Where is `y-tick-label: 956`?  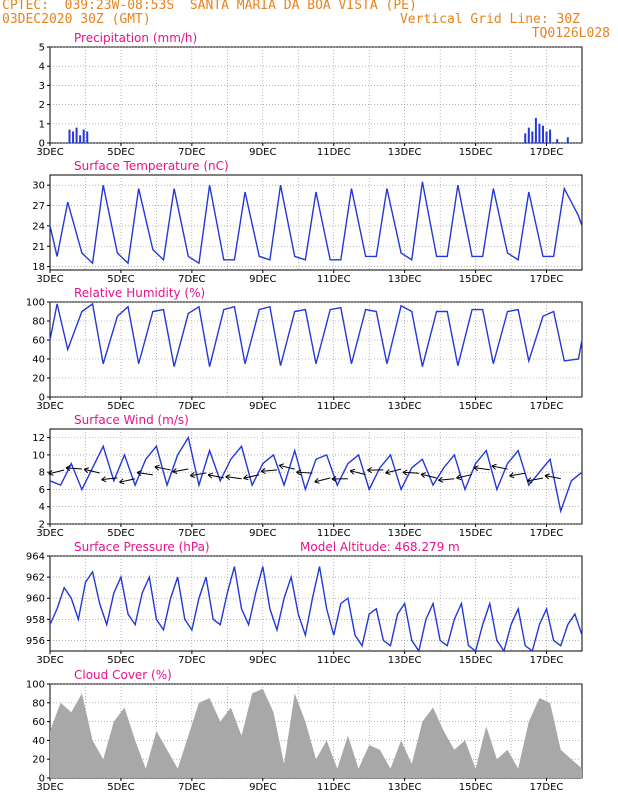 y-tick-label: 956 is located at coordinates (35, 641).